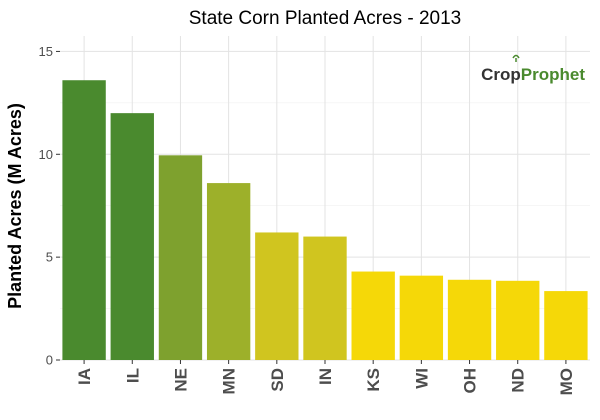  Describe the element at coordinates (501, 74) in the screenshot. I see `logo-crop-text: Crop` at that location.